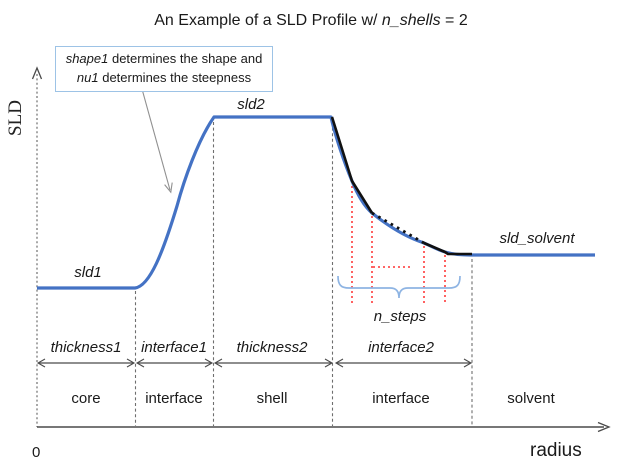  What do you see at coordinates (604, 427) in the screenshot?
I see `x-axis-arrowhead-icon` at bounding box center [604, 427].